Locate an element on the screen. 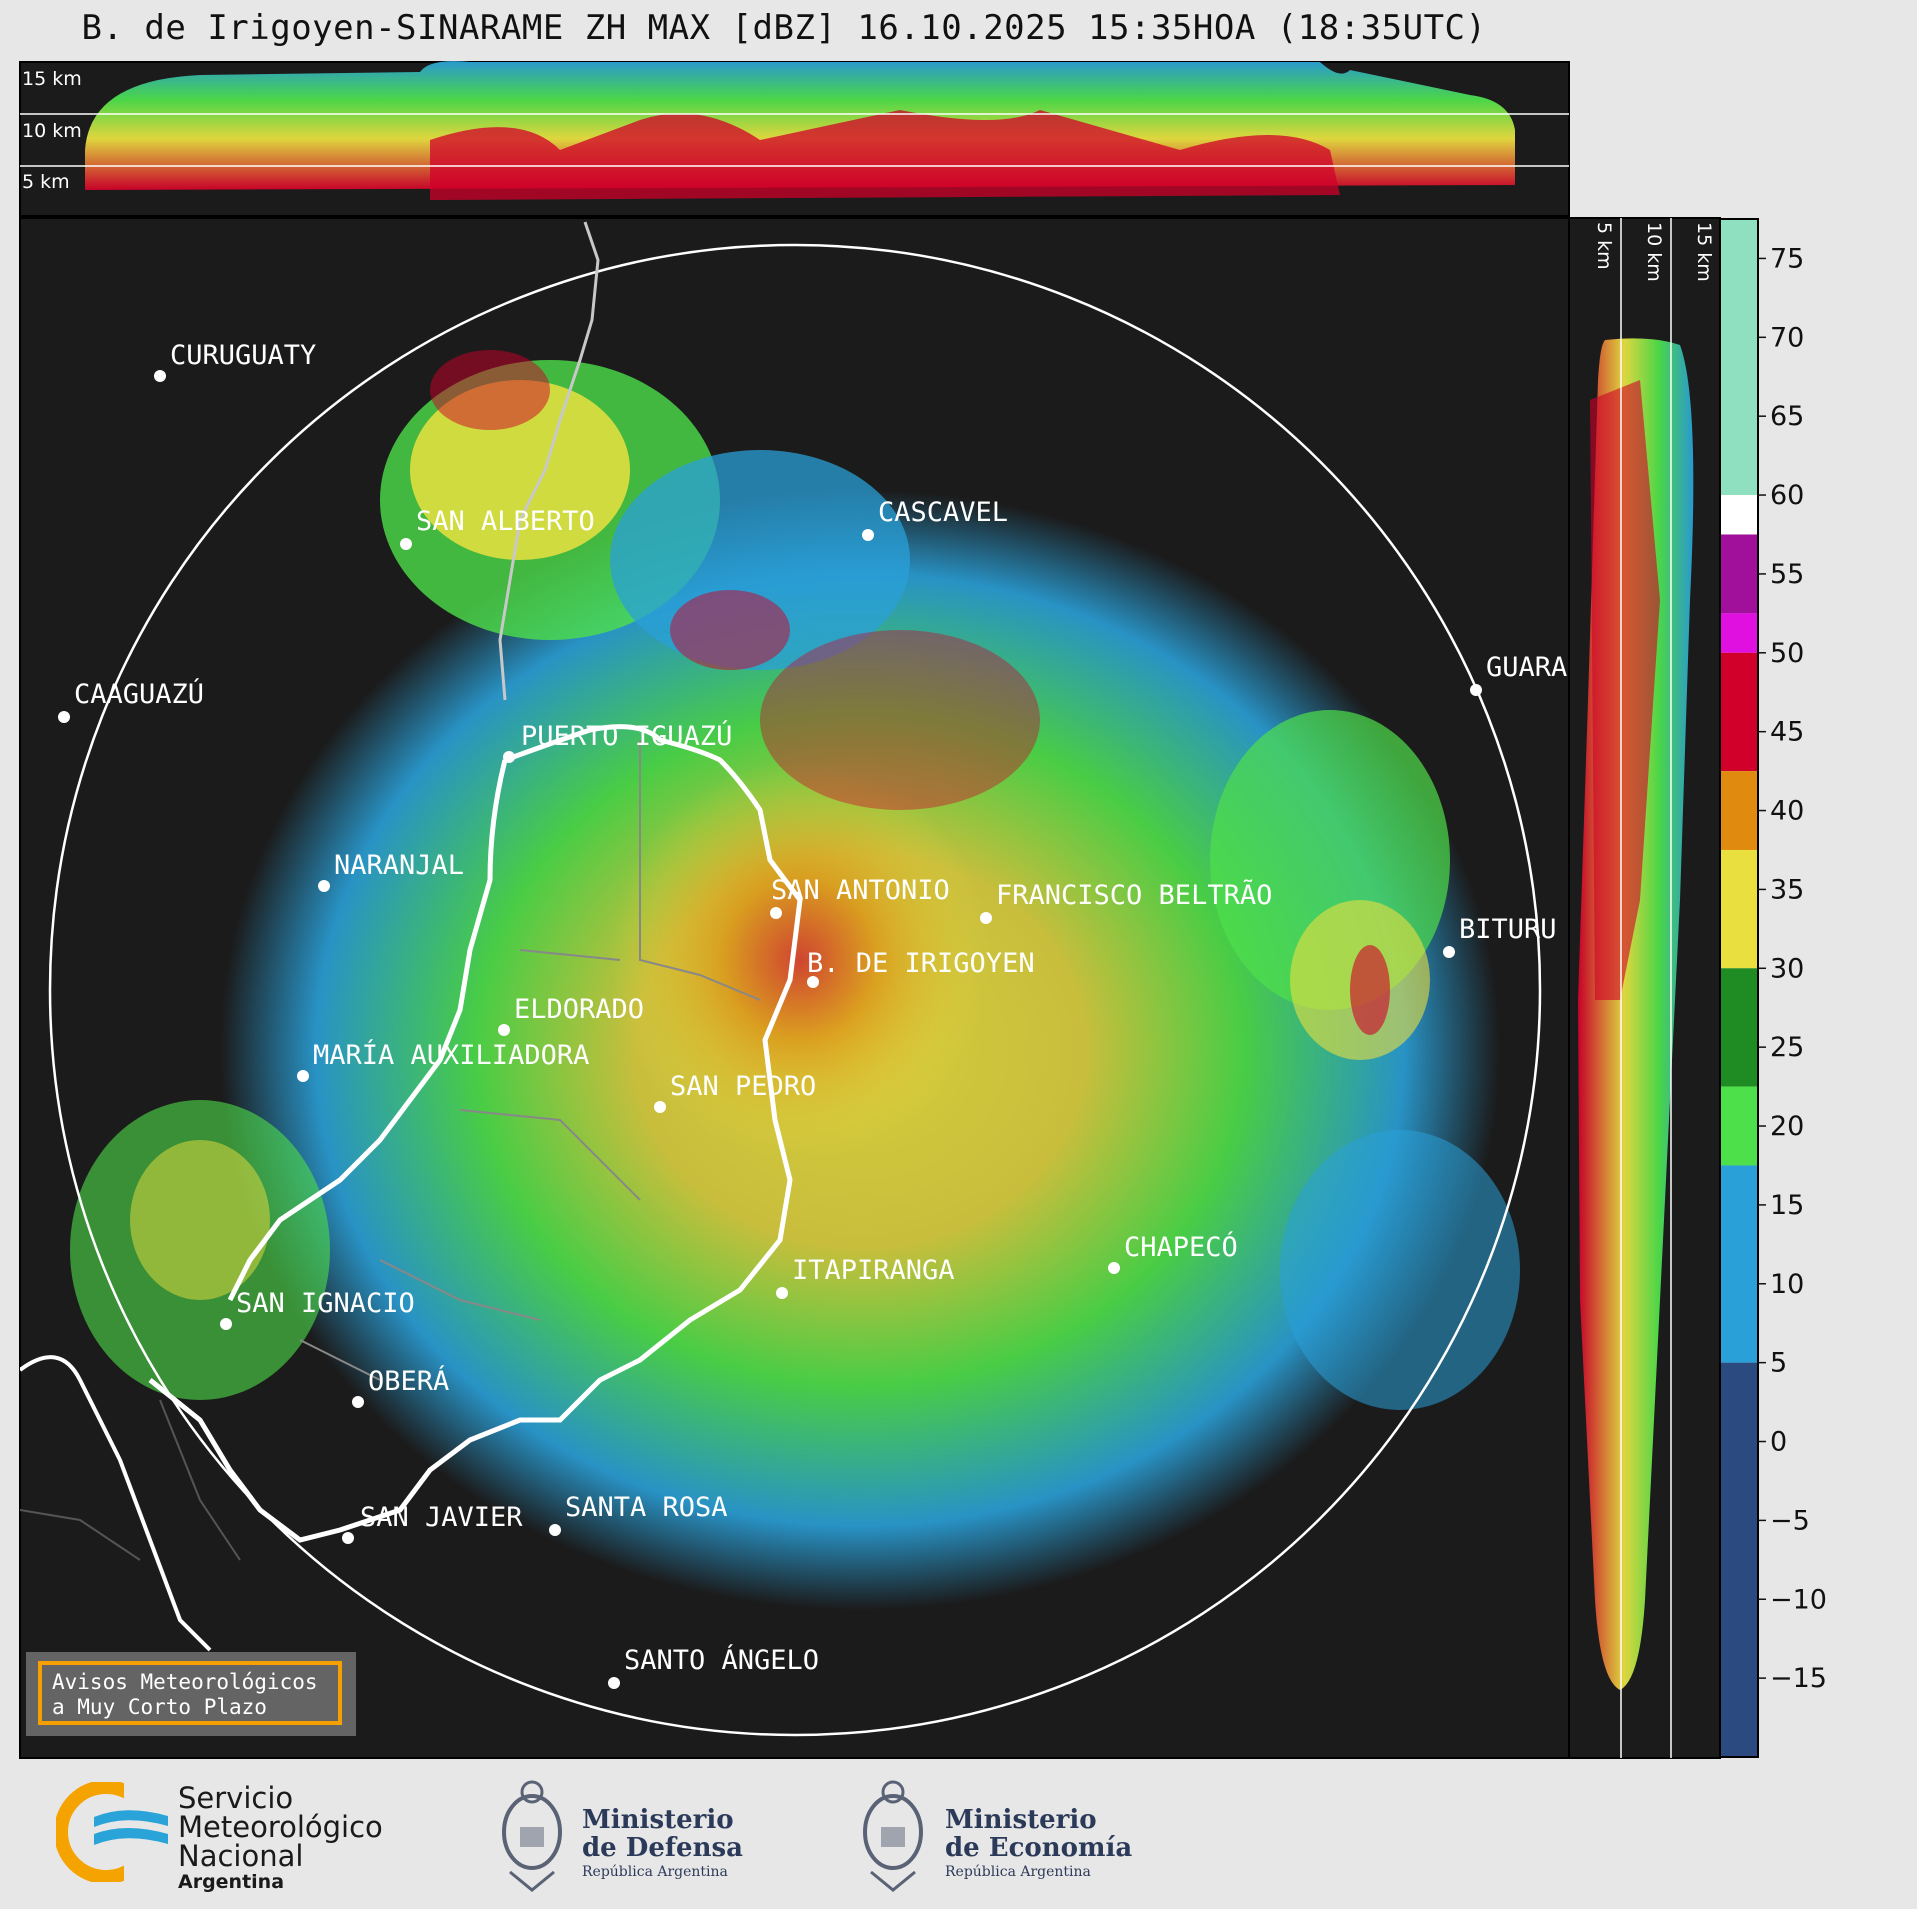 The image size is (1917, 1909). city-dot-naranjal is located at coordinates (324, 886).